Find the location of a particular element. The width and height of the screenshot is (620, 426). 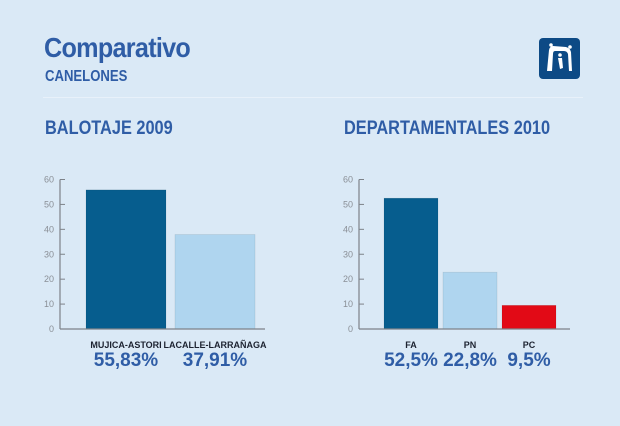

x-category-label: PN is located at coordinates (470, 345).